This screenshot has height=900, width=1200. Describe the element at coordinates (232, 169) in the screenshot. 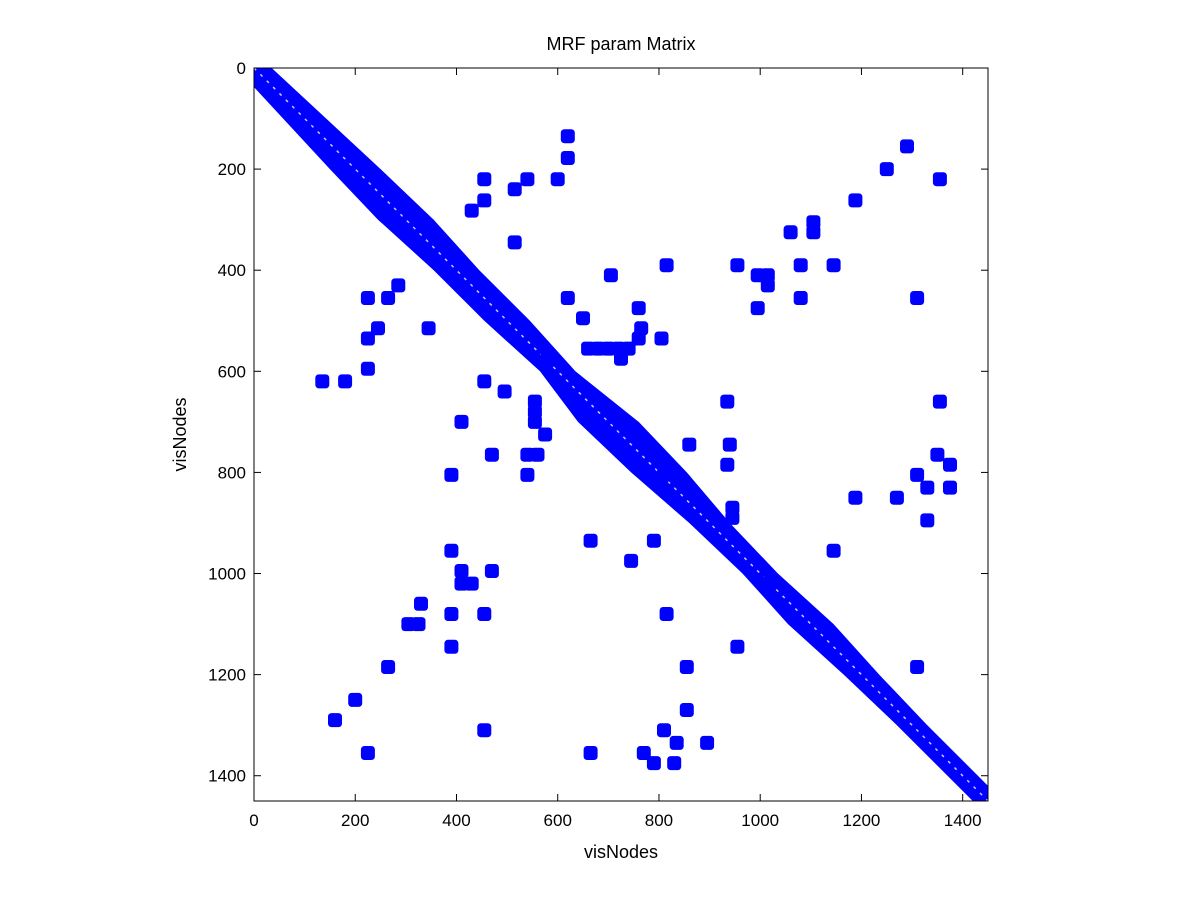

I see `y-tick-label: 200` at that location.